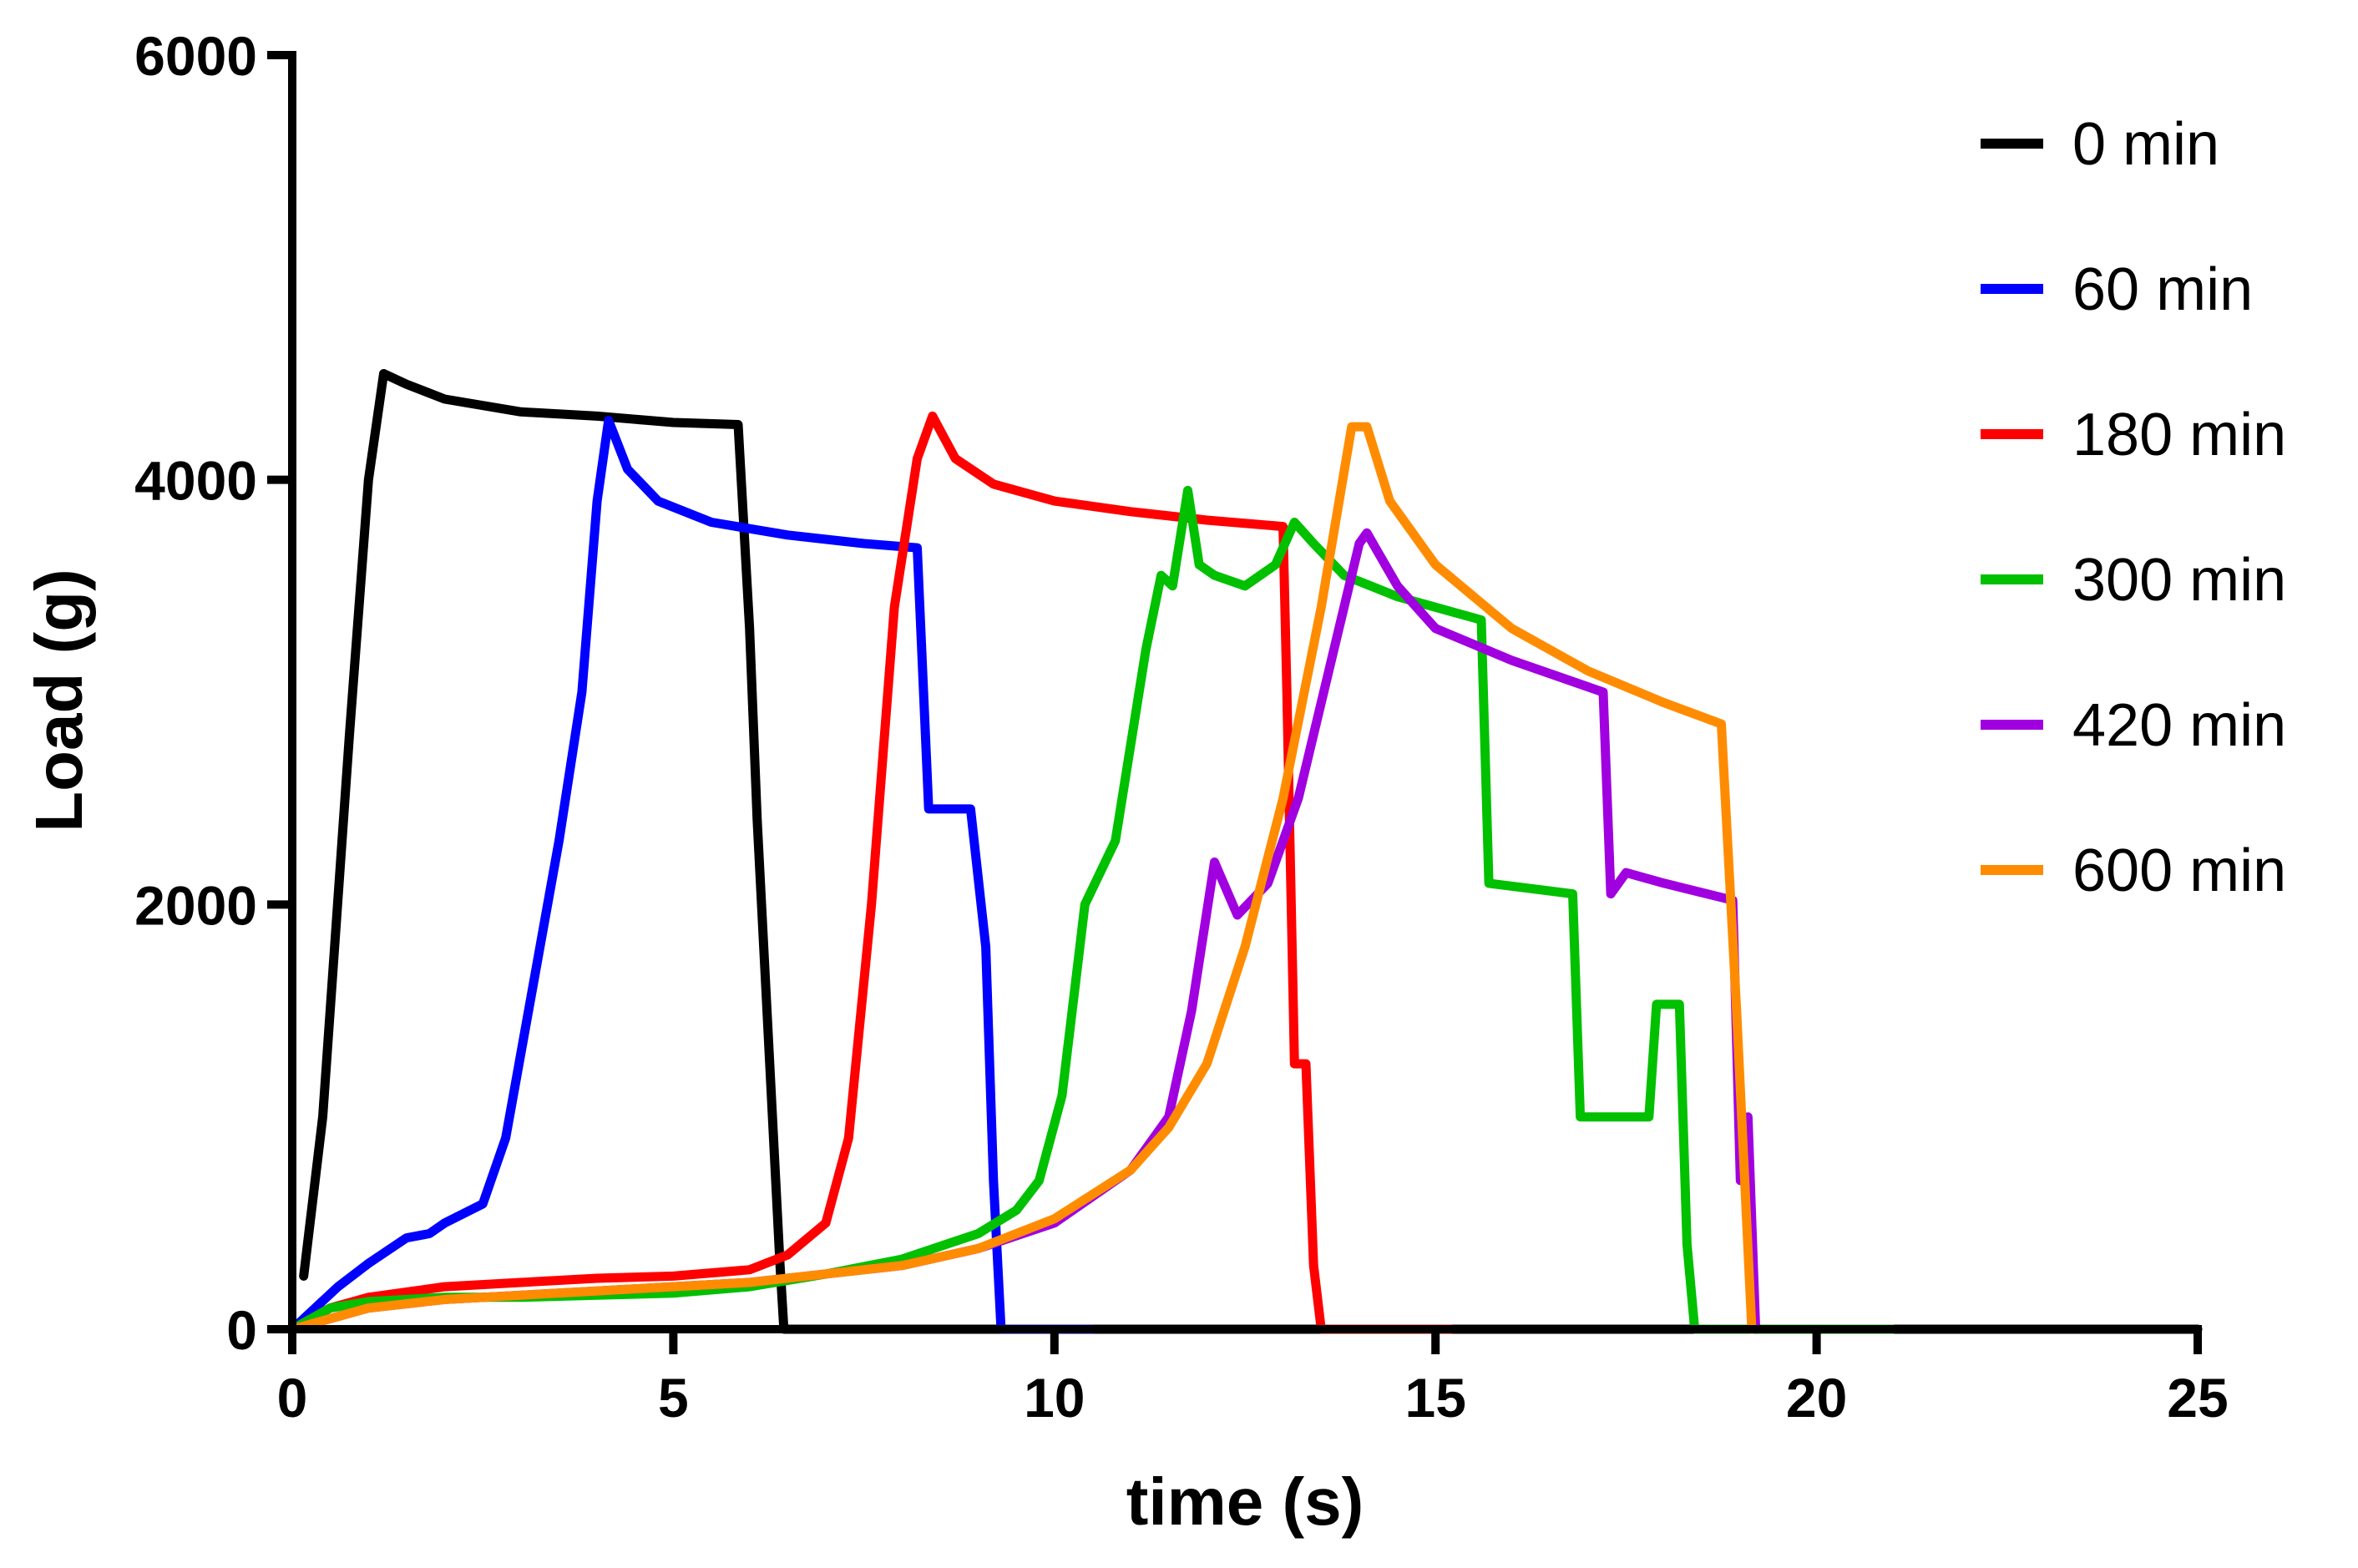  Describe the element at coordinates (213, 693) in the screenshot. I see `y-ticks: 0 2000 4000 6000` at that location.